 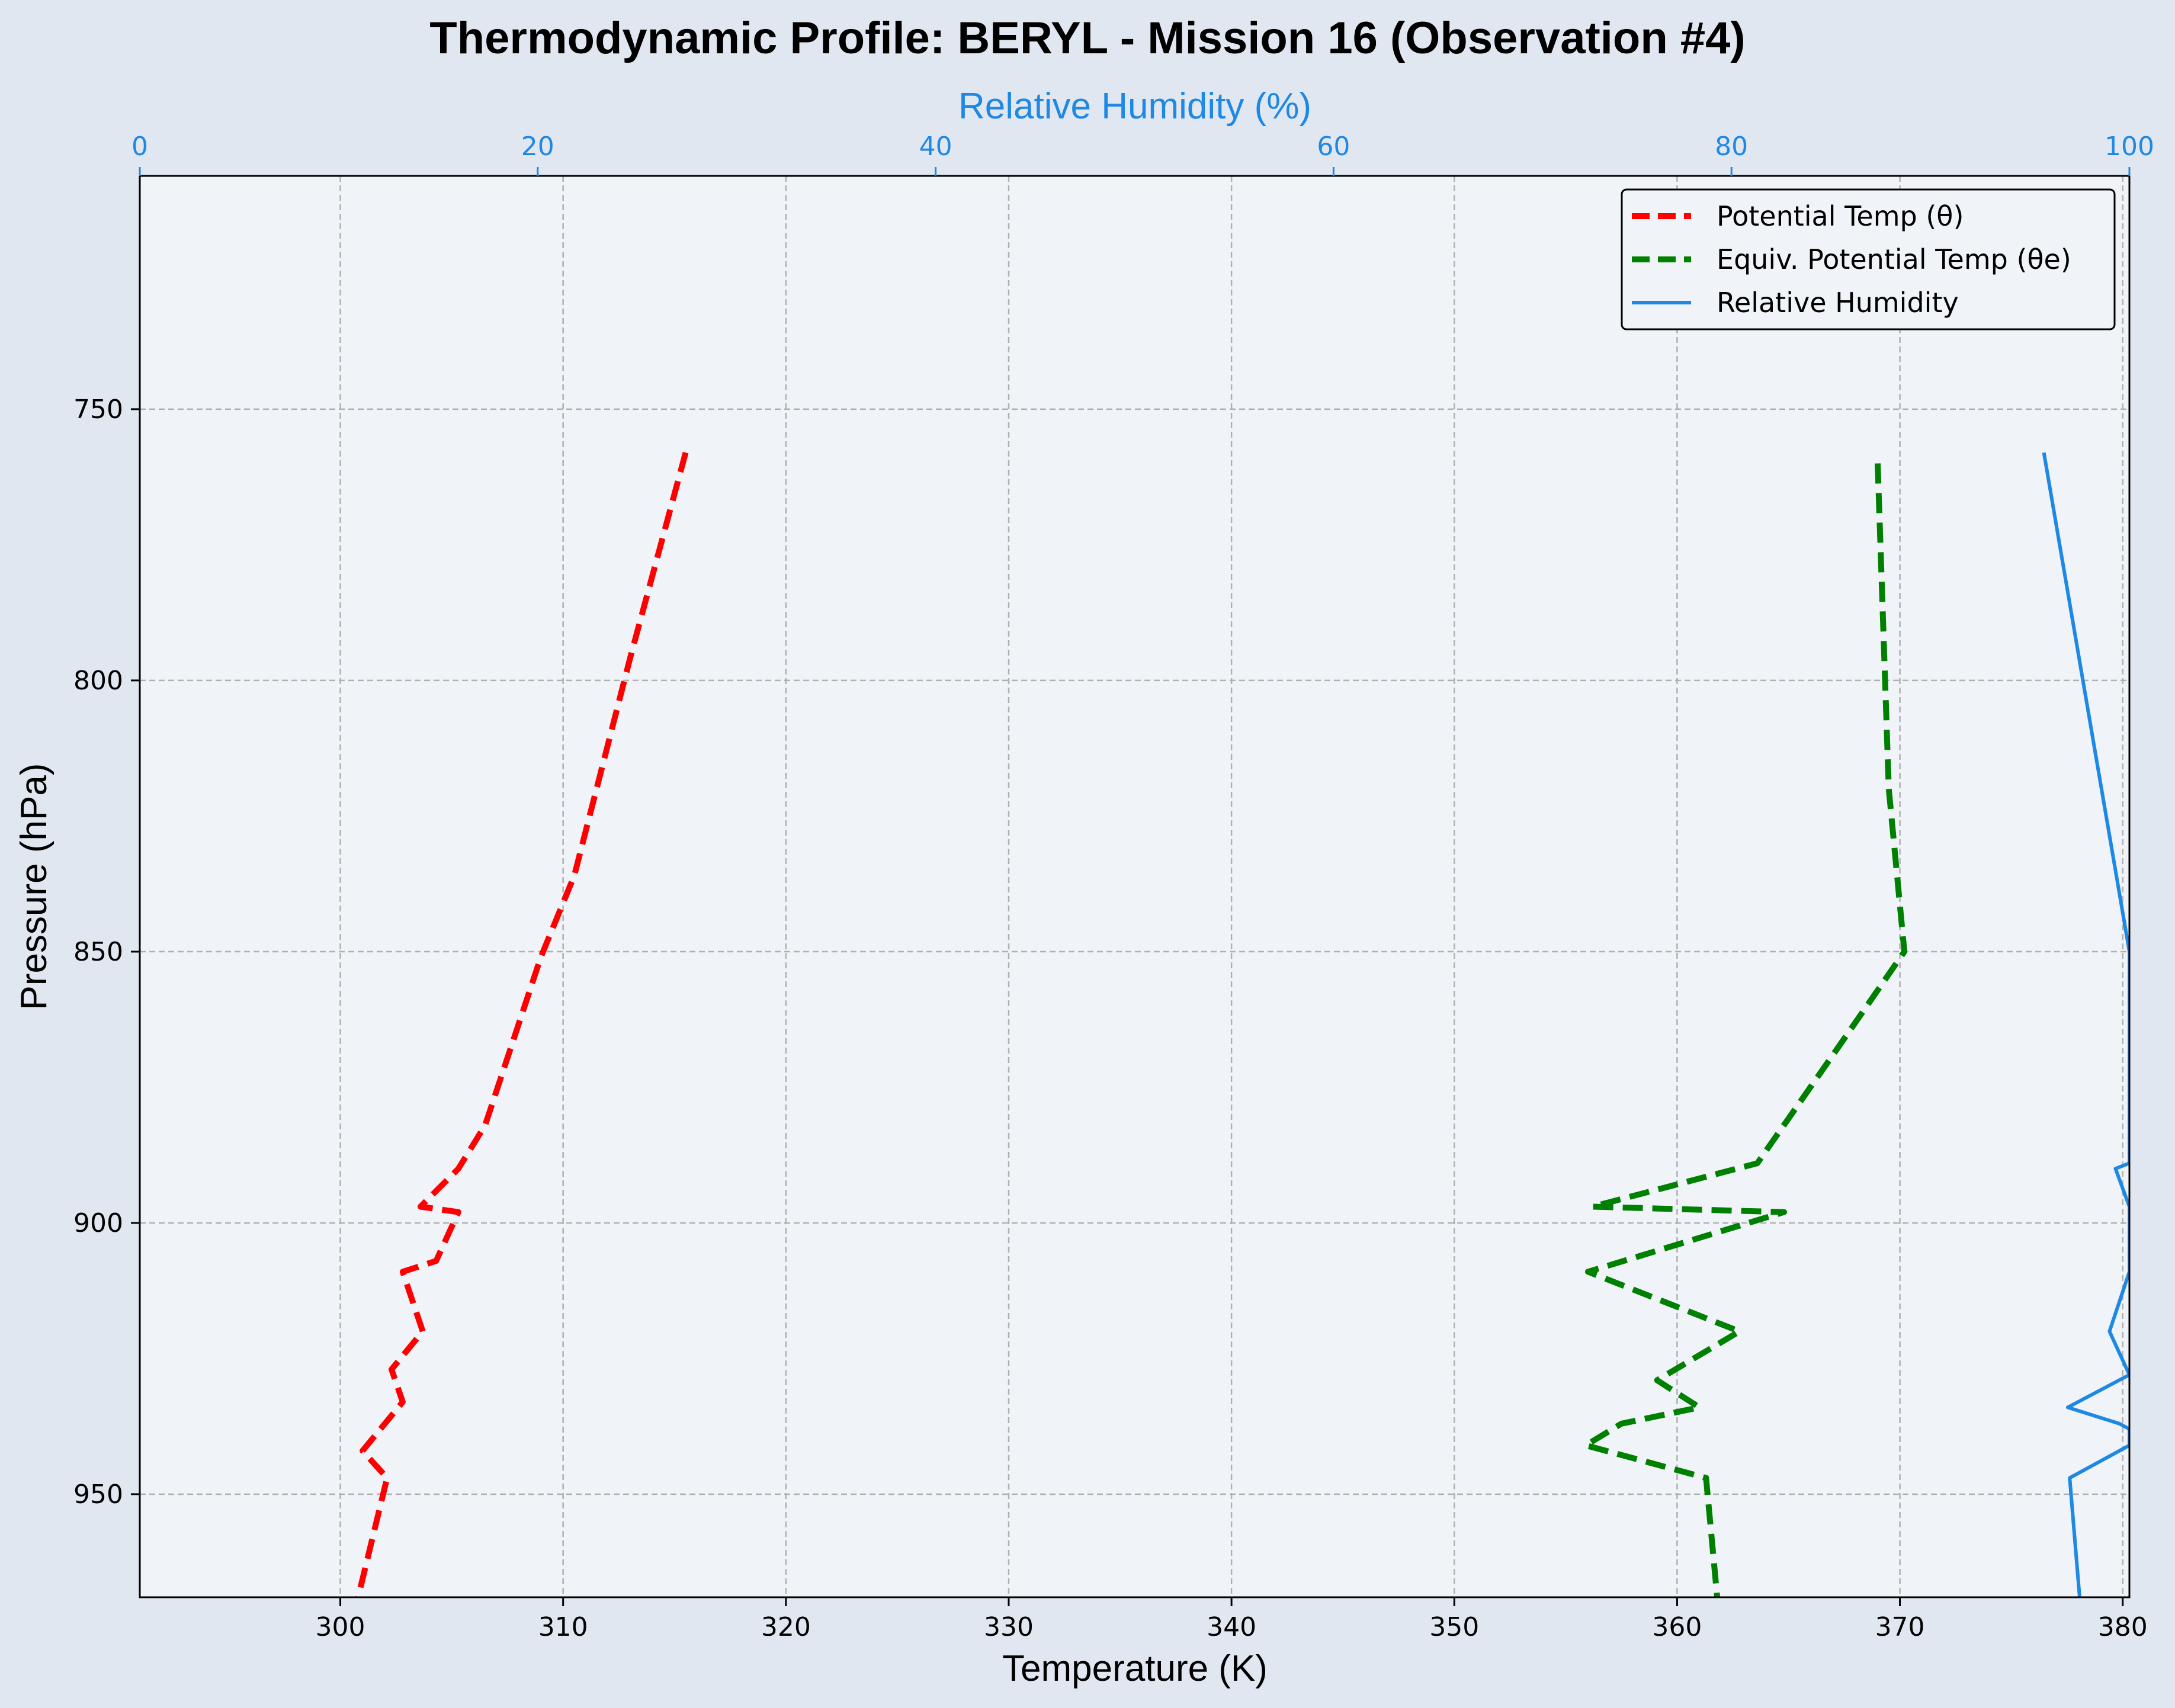 I want to click on y-tick-label: 750, so click(x=98, y=409).